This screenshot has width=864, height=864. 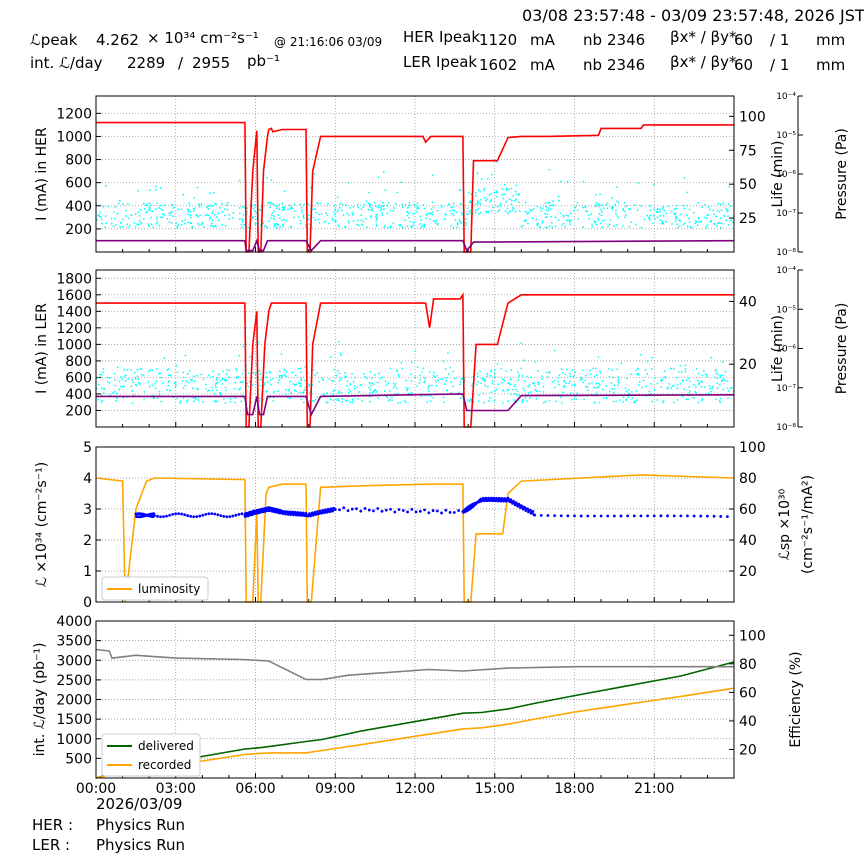 I want to click on x-tick-label: 06:00, so click(x=255, y=789).